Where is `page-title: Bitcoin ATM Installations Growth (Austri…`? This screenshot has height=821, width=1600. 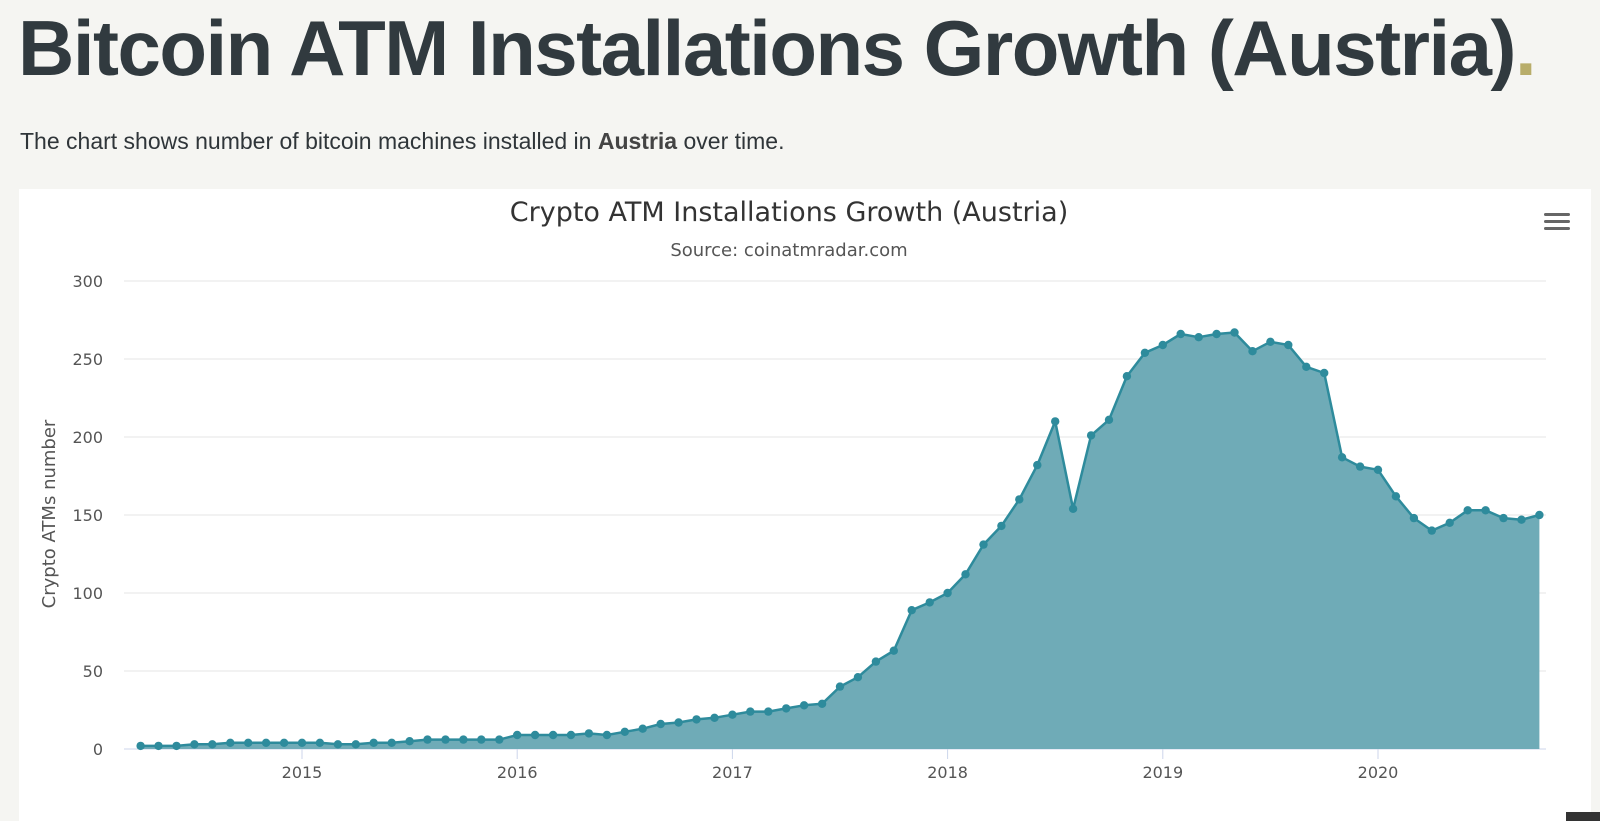
page-title: Bitcoin ATM Installations Growth (Austri… is located at coordinates (777, 48).